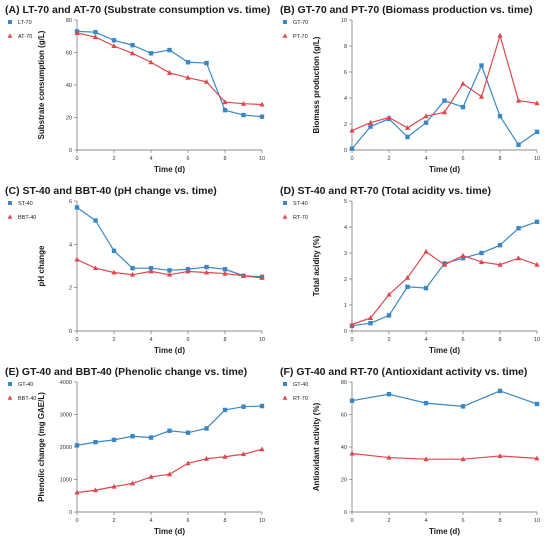 The image size is (550, 543). Describe the element at coordinates (300, 204) in the screenshot. I see `legend-label: ST-40` at that location.